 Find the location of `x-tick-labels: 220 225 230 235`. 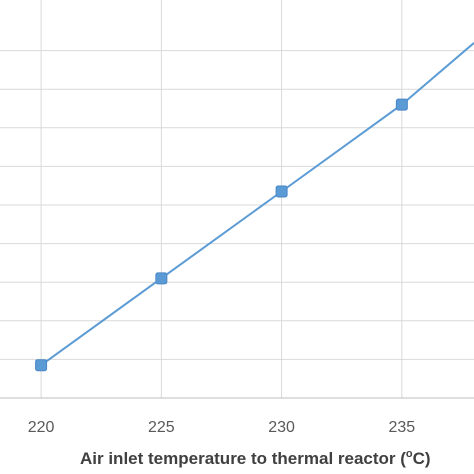

x-tick-labels: 220 225 230 235 is located at coordinates (222, 427).